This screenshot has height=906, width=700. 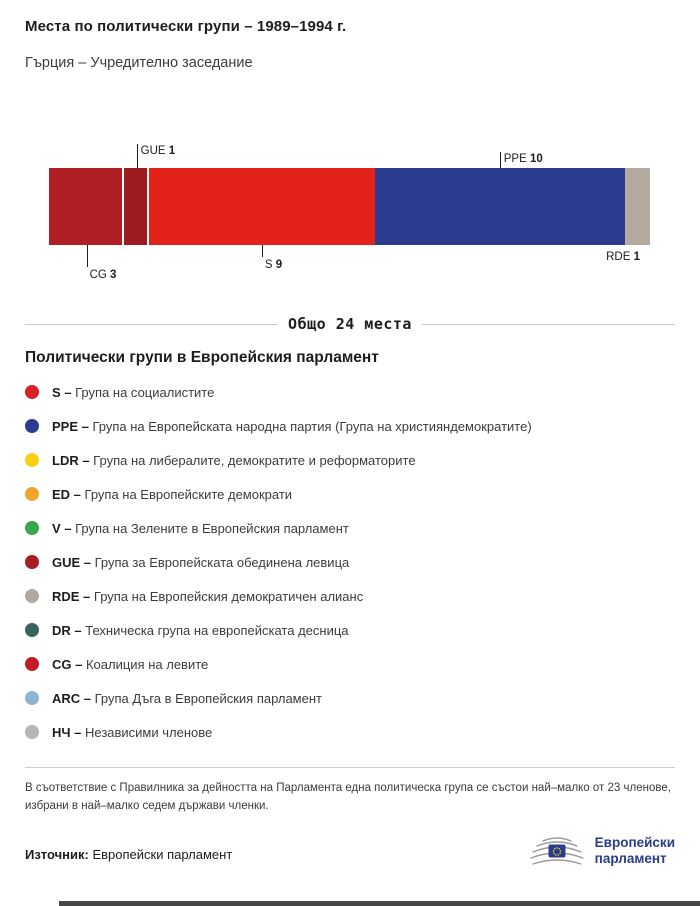 I want to click on ep-logo: Европейски парламент, so click(x=601, y=851).